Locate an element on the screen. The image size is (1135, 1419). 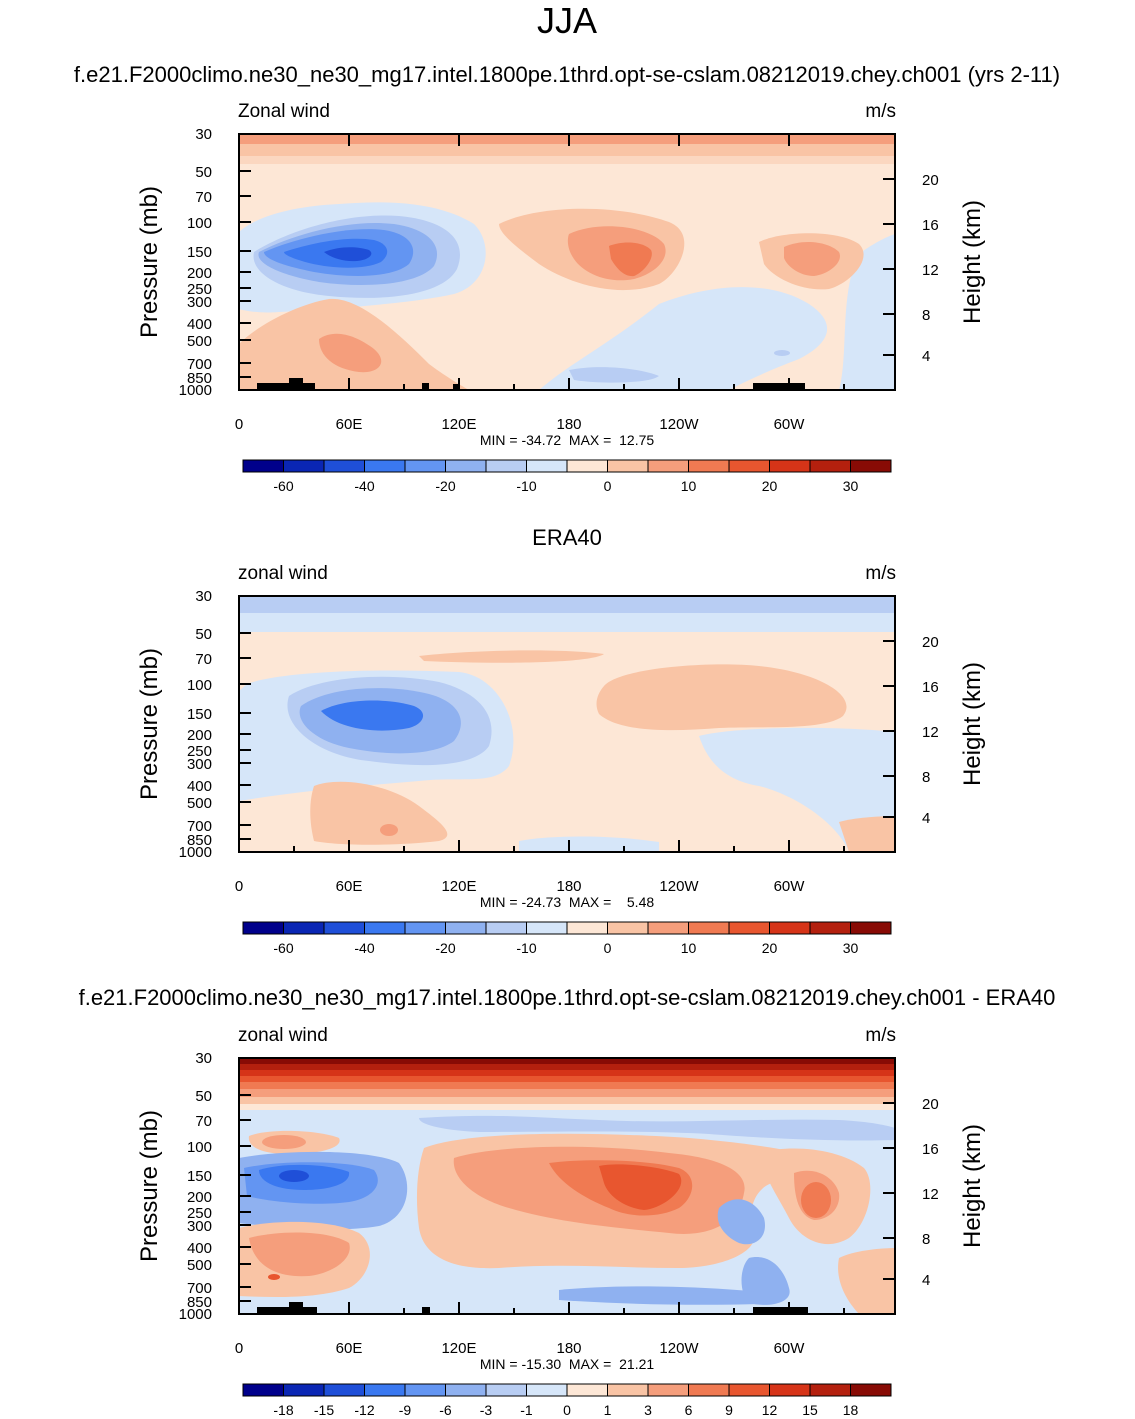
negative-lower-belt is located at coordinates (659, 1295).